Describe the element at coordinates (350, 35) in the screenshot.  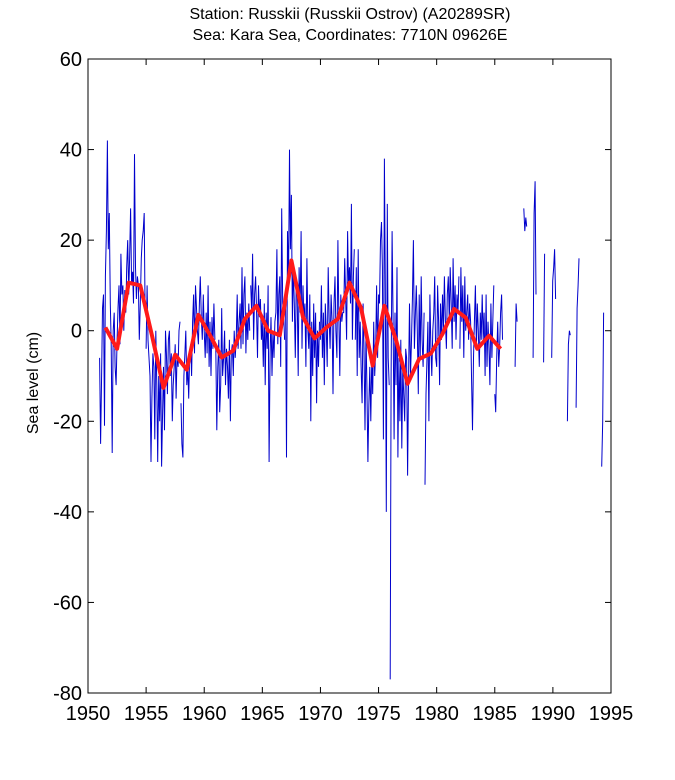
I see `chart-subtitle: Sea: Kara Sea, Coordinates: 7710N 09626E` at that location.